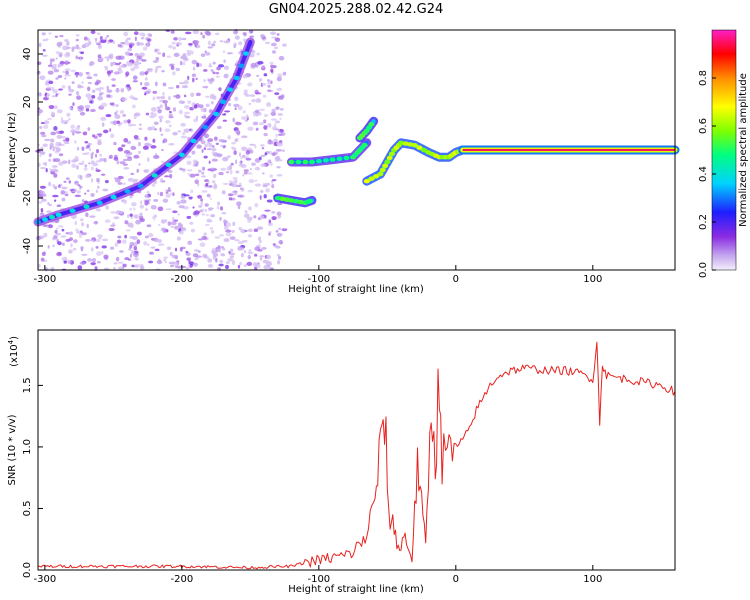 The width and height of the screenshot is (750, 600). I want to click on segment-b-blob, so click(298, 162).